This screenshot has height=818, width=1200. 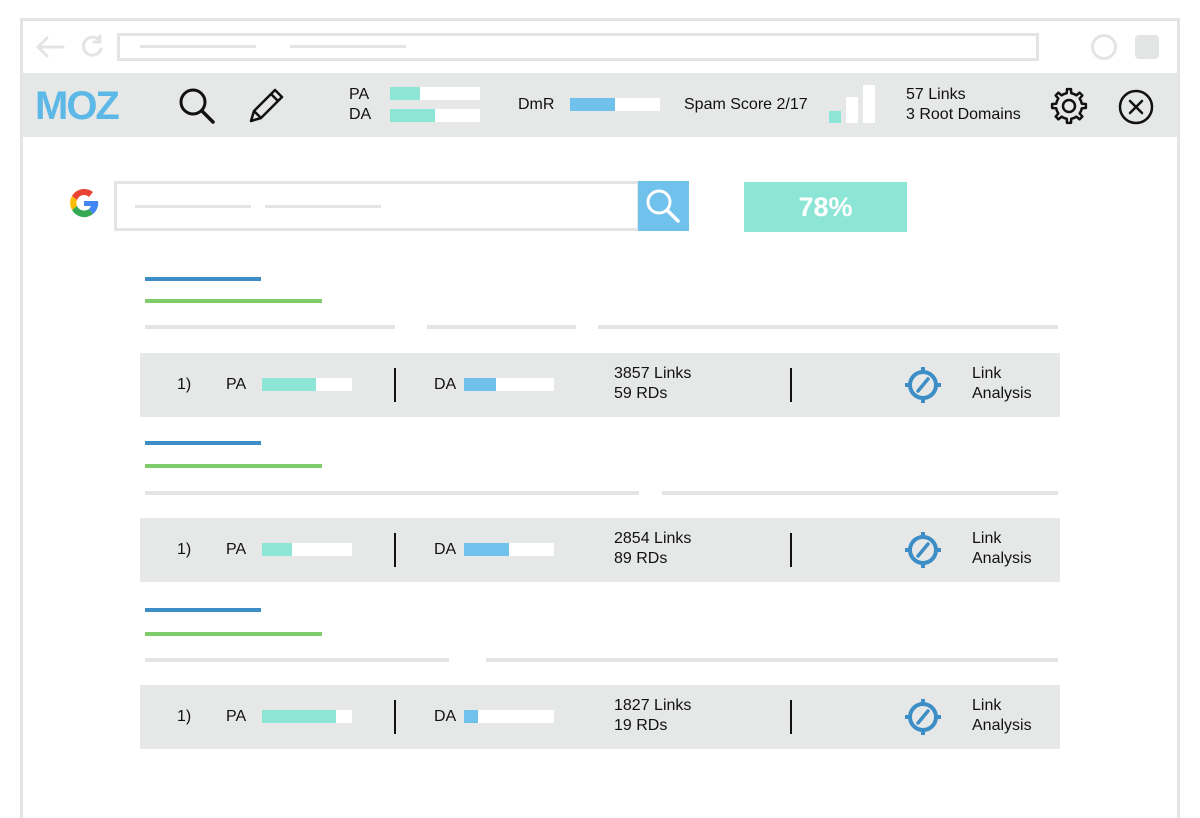 What do you see at coordinates (412, 115) in the screenshot?
I see `toolbar-da-bar-fill` at bounding box center [412, 115].